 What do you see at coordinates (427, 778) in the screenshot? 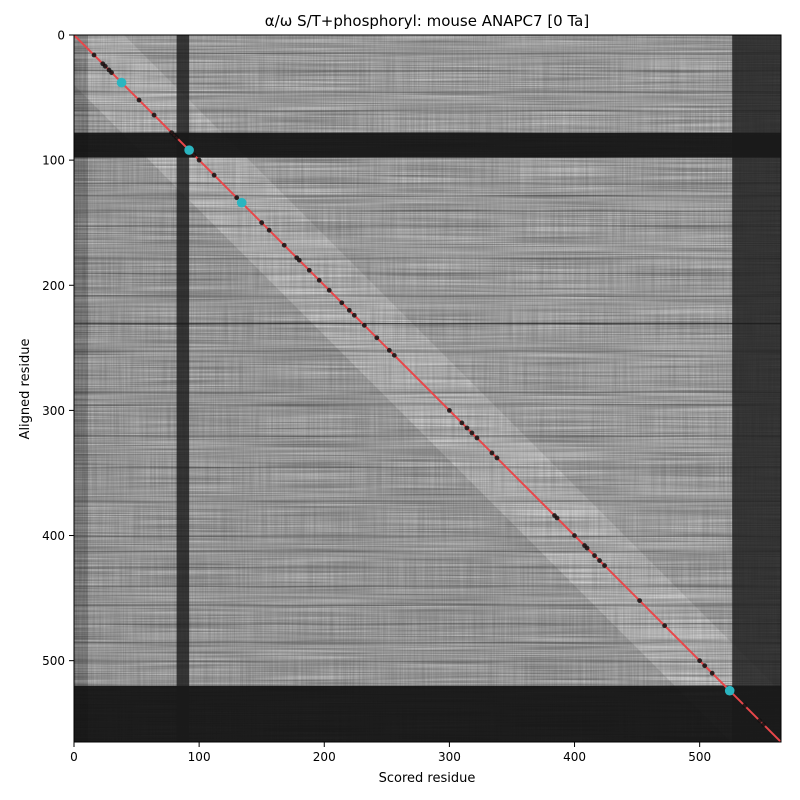
I see `x-axis-label: Scored residue` at bounding box center [427, 778].